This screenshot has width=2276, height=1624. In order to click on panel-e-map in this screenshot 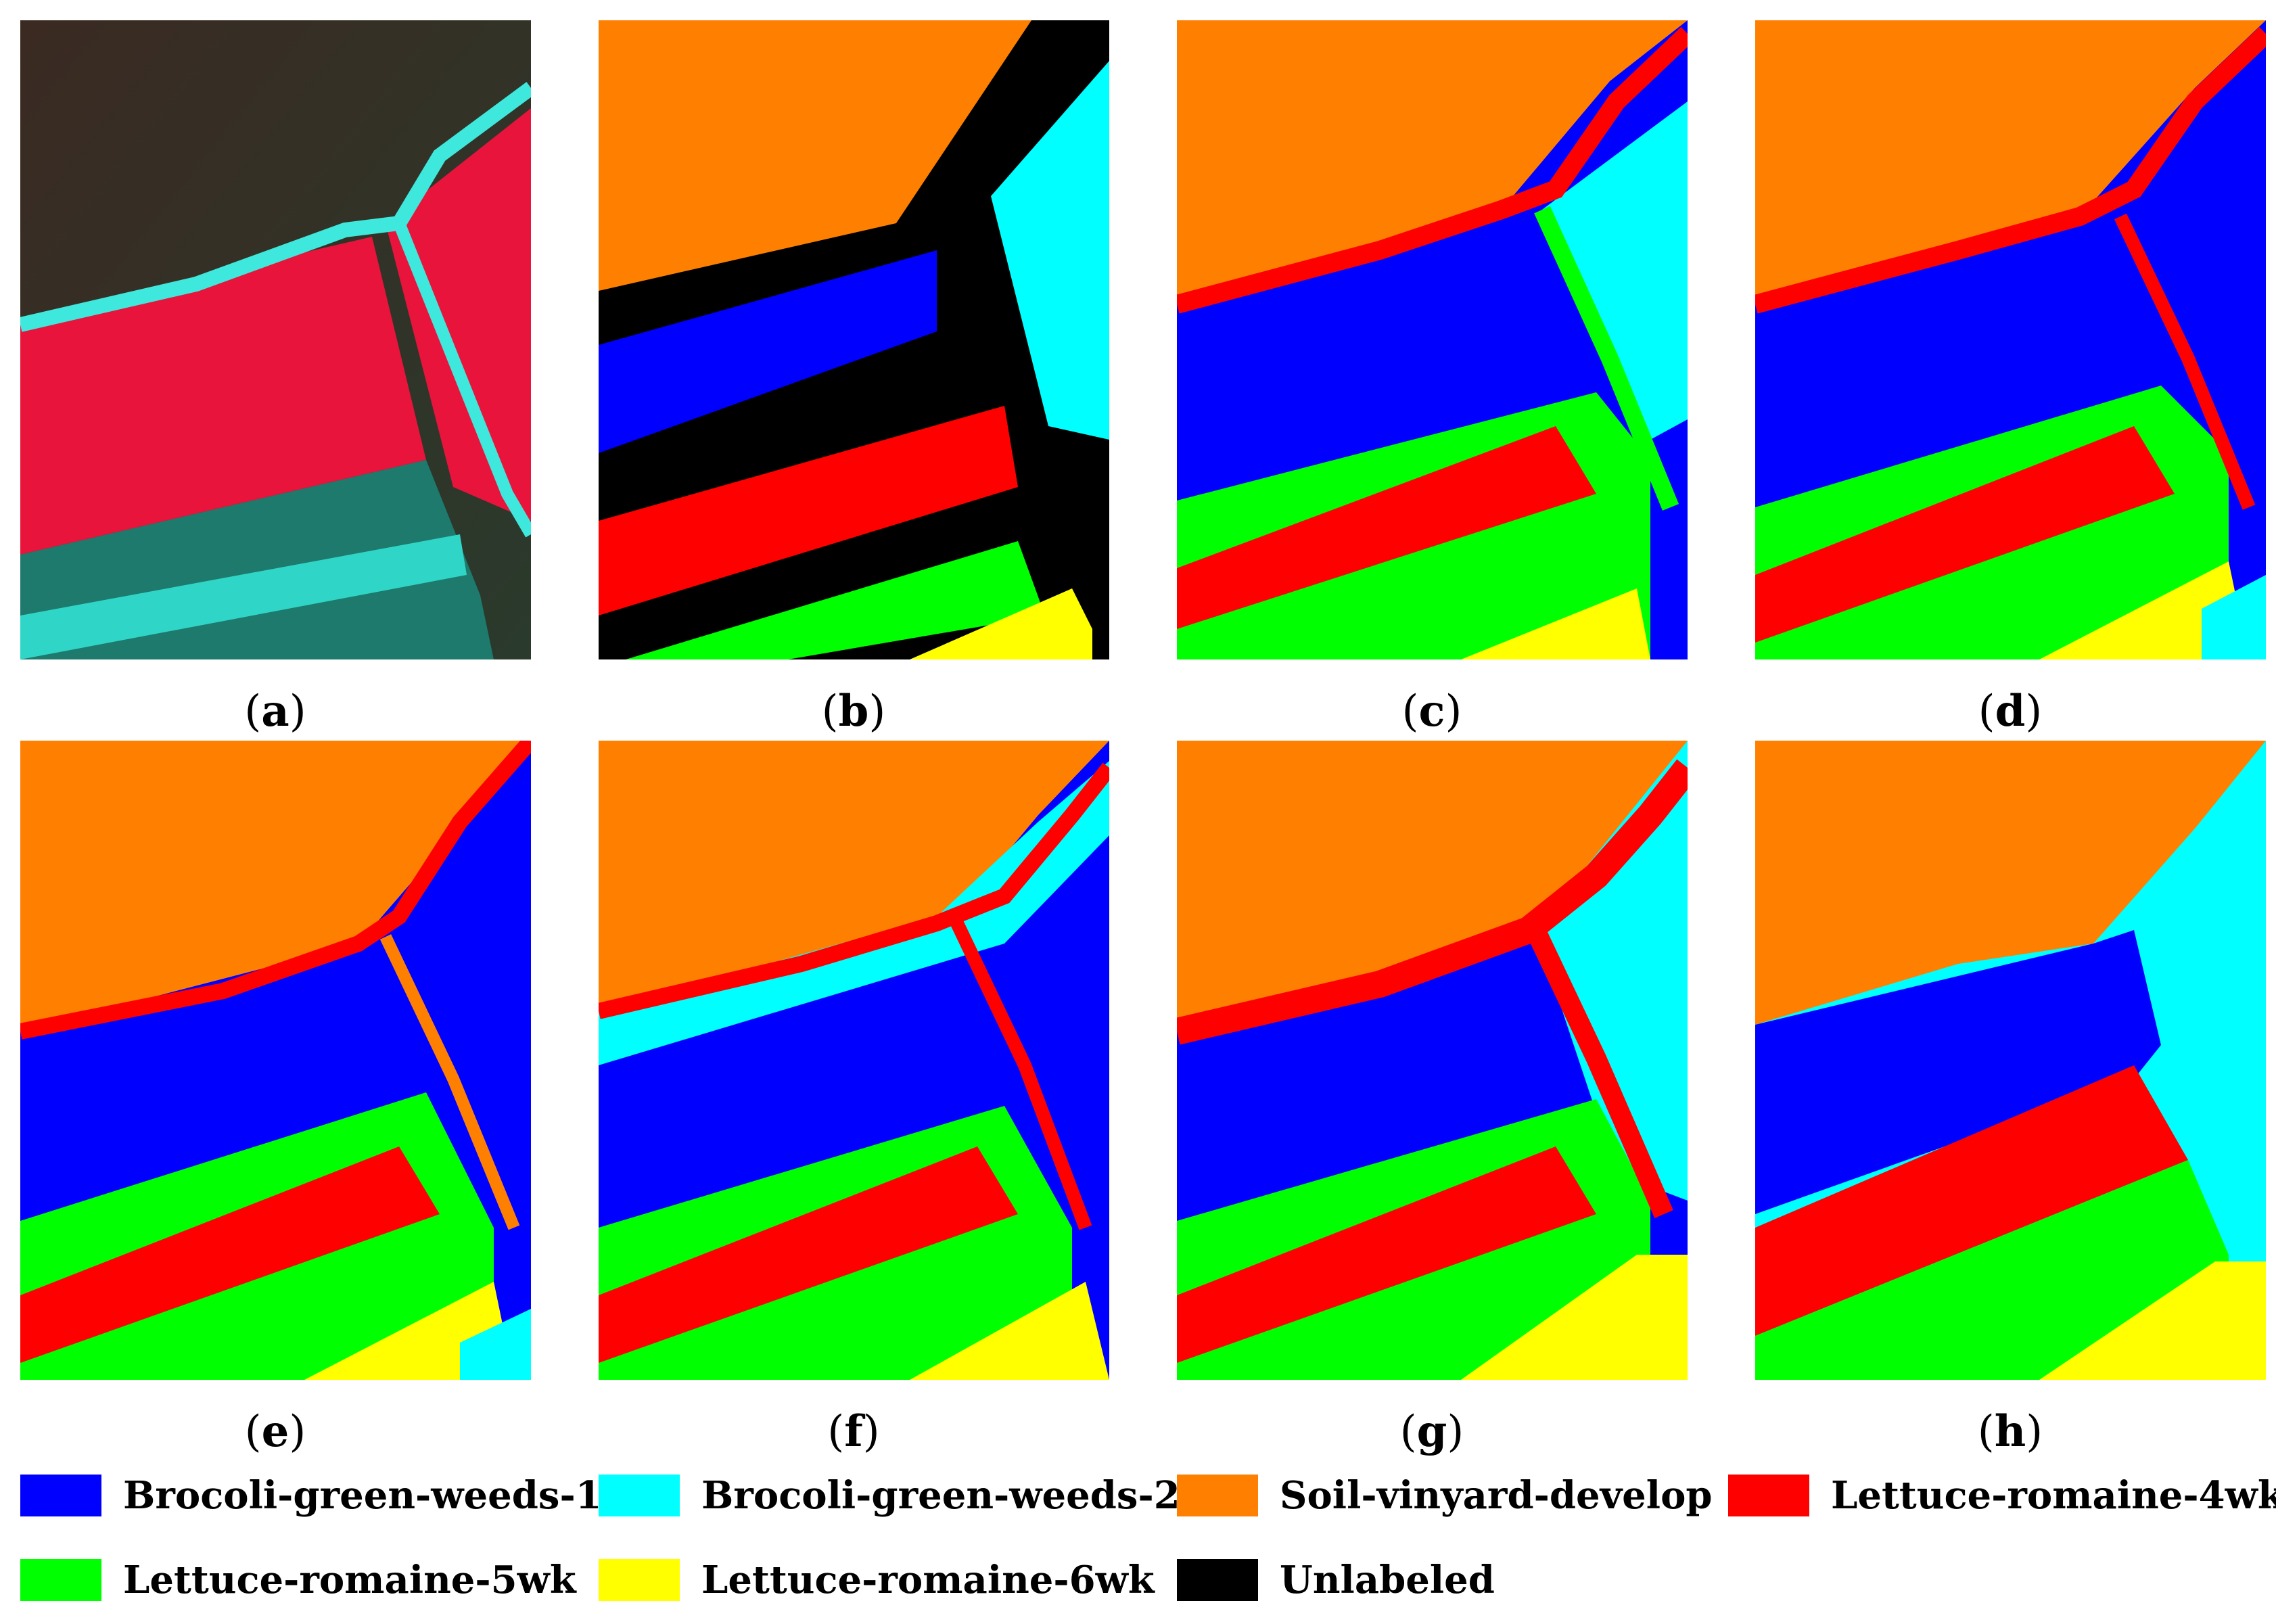, I will do `click(275, 1060)`.